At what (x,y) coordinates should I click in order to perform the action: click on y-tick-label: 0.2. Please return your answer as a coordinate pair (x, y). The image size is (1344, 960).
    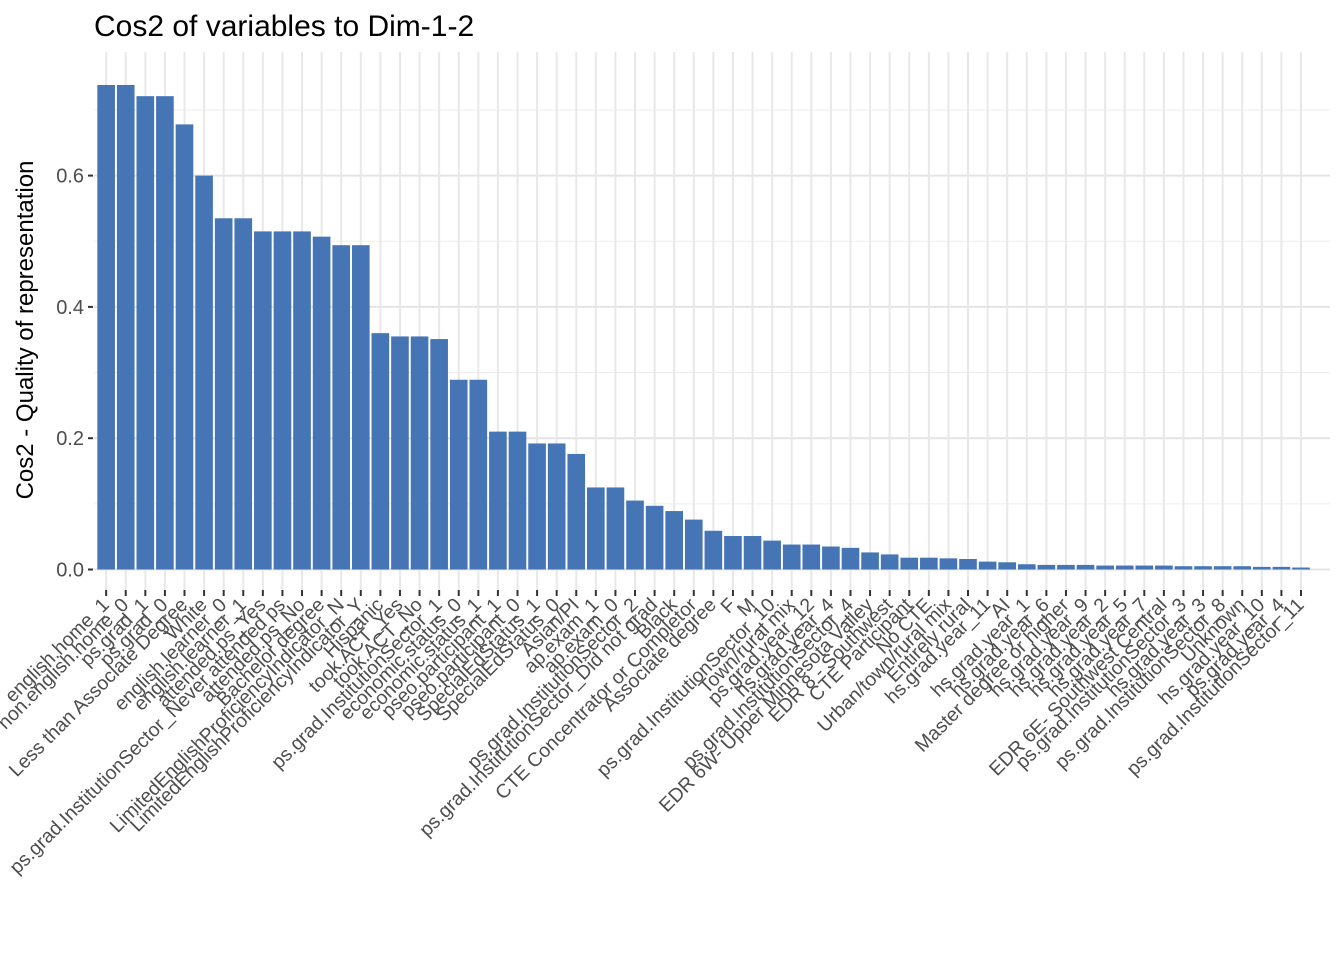
    Looking at the image, I should click on (70, 439).